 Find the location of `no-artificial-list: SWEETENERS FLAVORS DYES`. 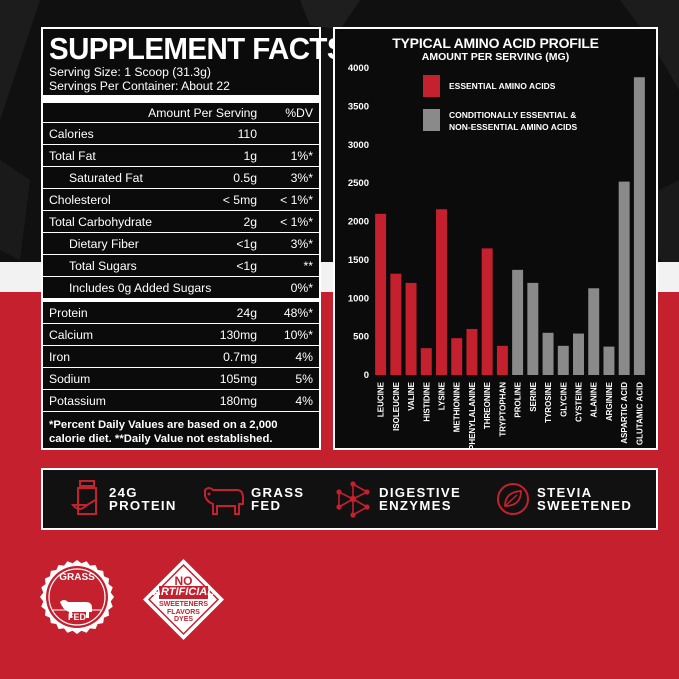

no-artificial-list: SWEETENERS FLAVORS DYES is located at coordinates (183, 612).